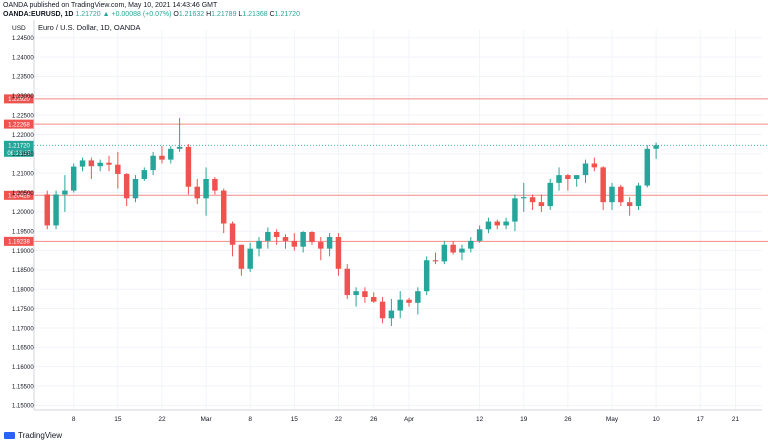  What do you see at coordinates (118, 419) in the screenshot?
I see `x-tick-label: 15` at bounding box center [118, 419].